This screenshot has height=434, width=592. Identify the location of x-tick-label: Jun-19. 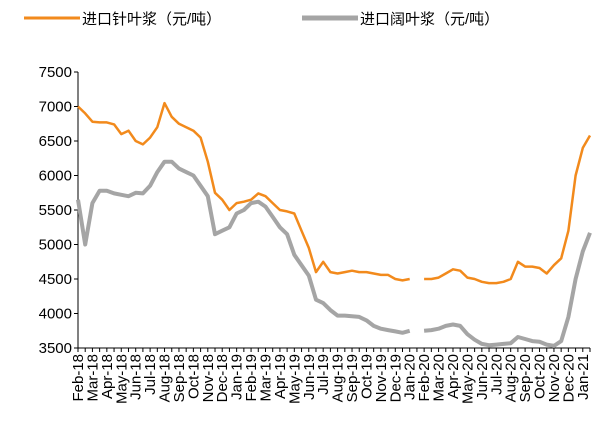
(309, 377).